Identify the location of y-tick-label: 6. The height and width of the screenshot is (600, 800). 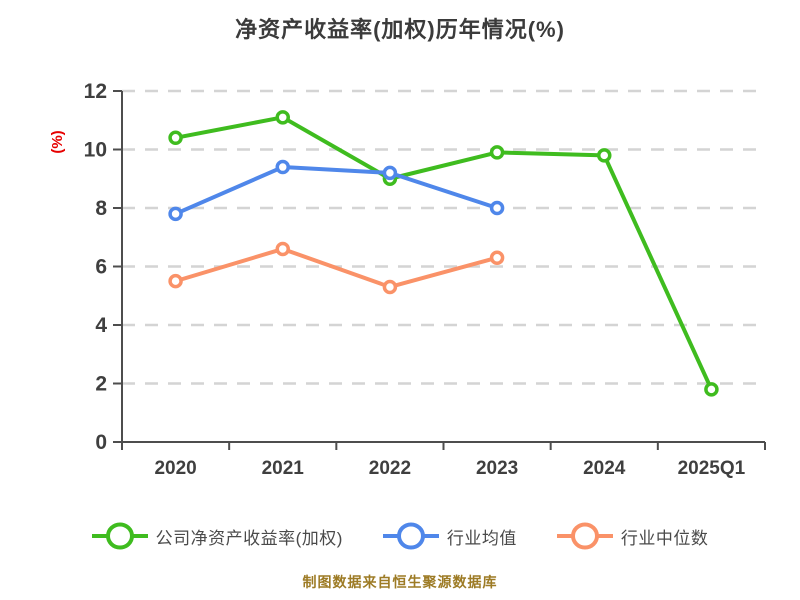
(101, 267).